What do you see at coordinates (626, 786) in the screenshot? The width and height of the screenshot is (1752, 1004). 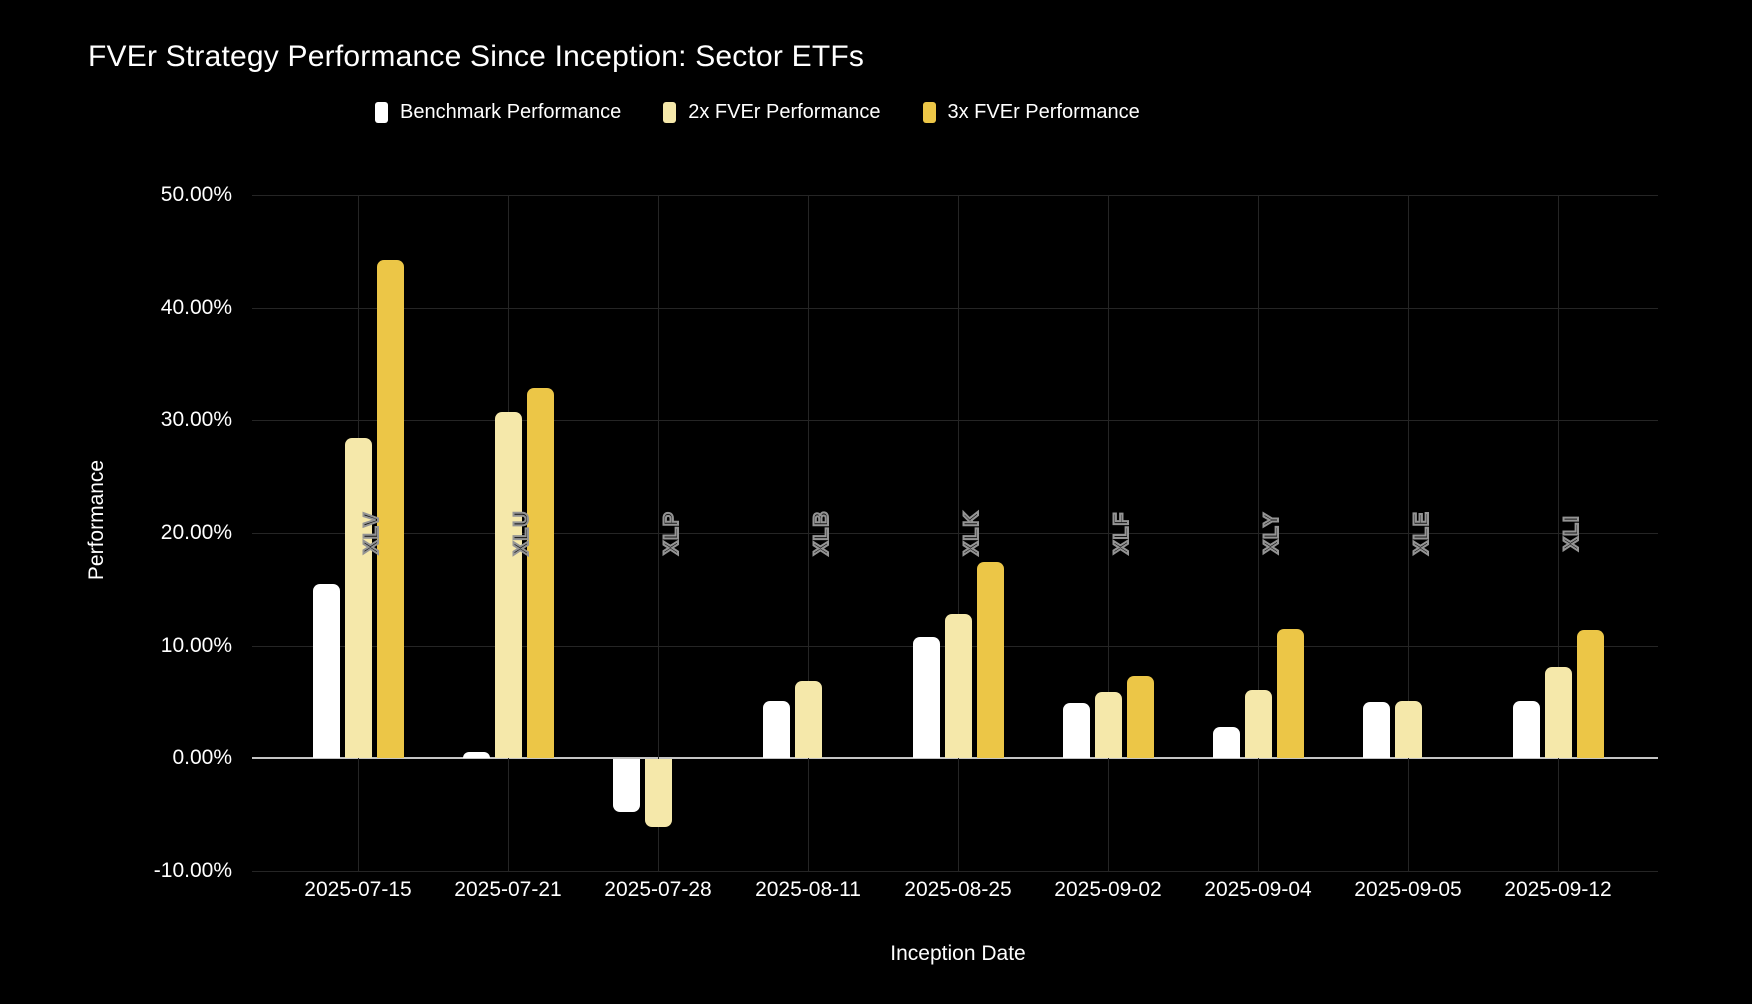 I see `bar-benchmark-xlp` at bounding box center [626, 786].